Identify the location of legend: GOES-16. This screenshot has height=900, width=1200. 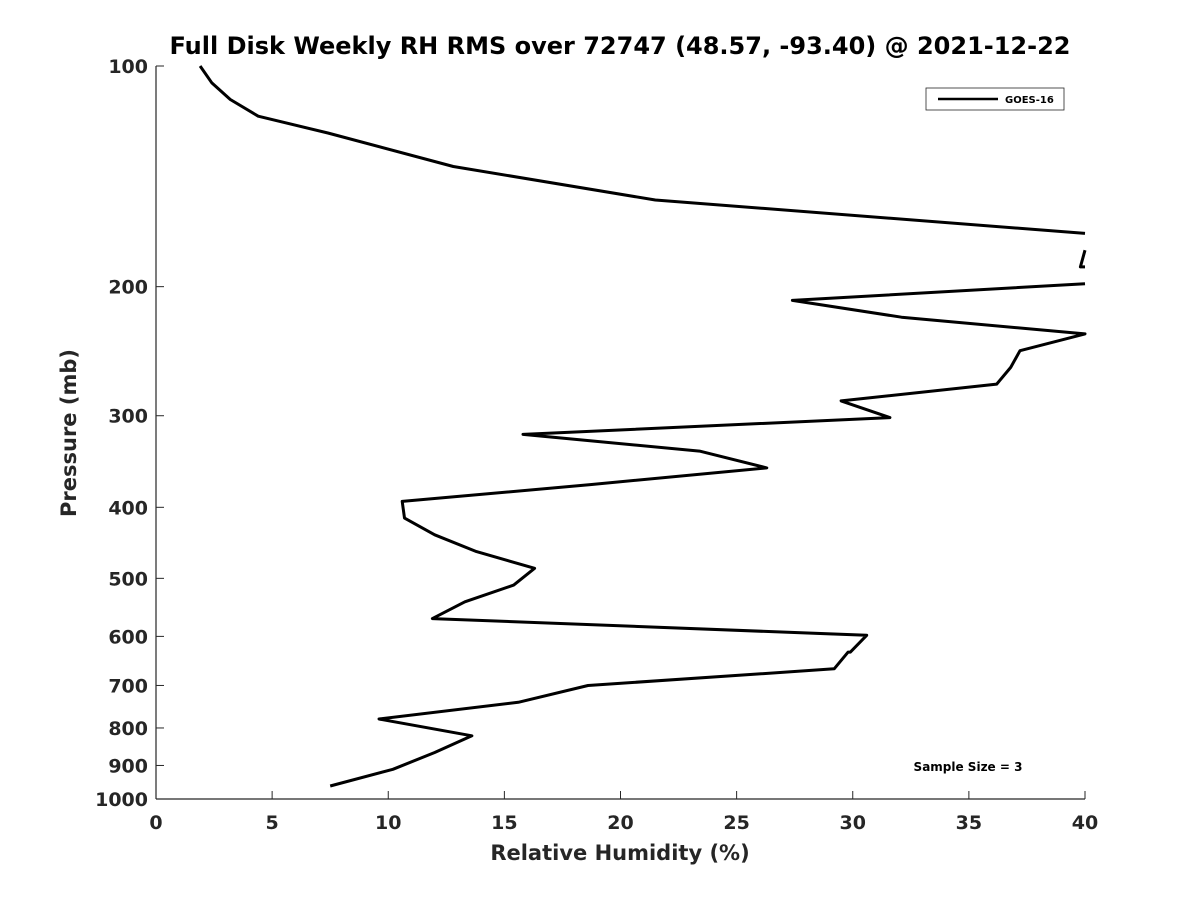
(995, 99).